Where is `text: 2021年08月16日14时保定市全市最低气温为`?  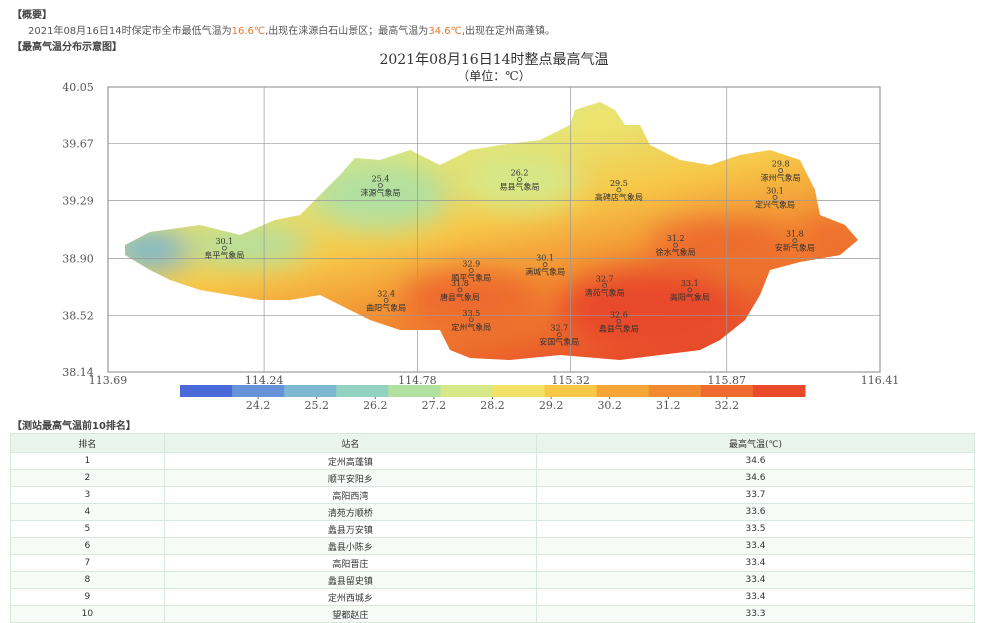
text: 2021年08月16日14时保定市全市最低气温为 is located at coordinates (130, 31).